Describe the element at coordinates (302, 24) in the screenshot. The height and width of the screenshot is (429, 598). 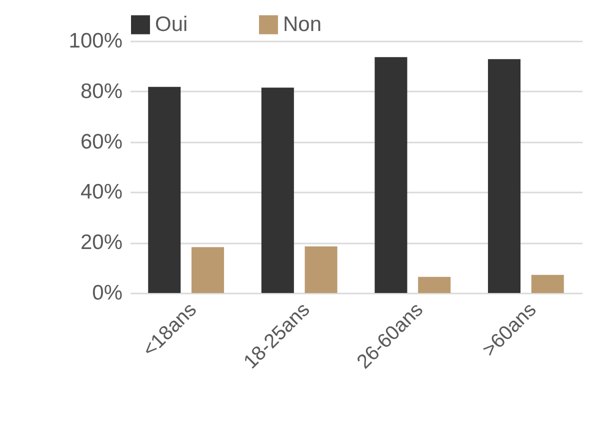
I see `legend-label: Non` at that location.